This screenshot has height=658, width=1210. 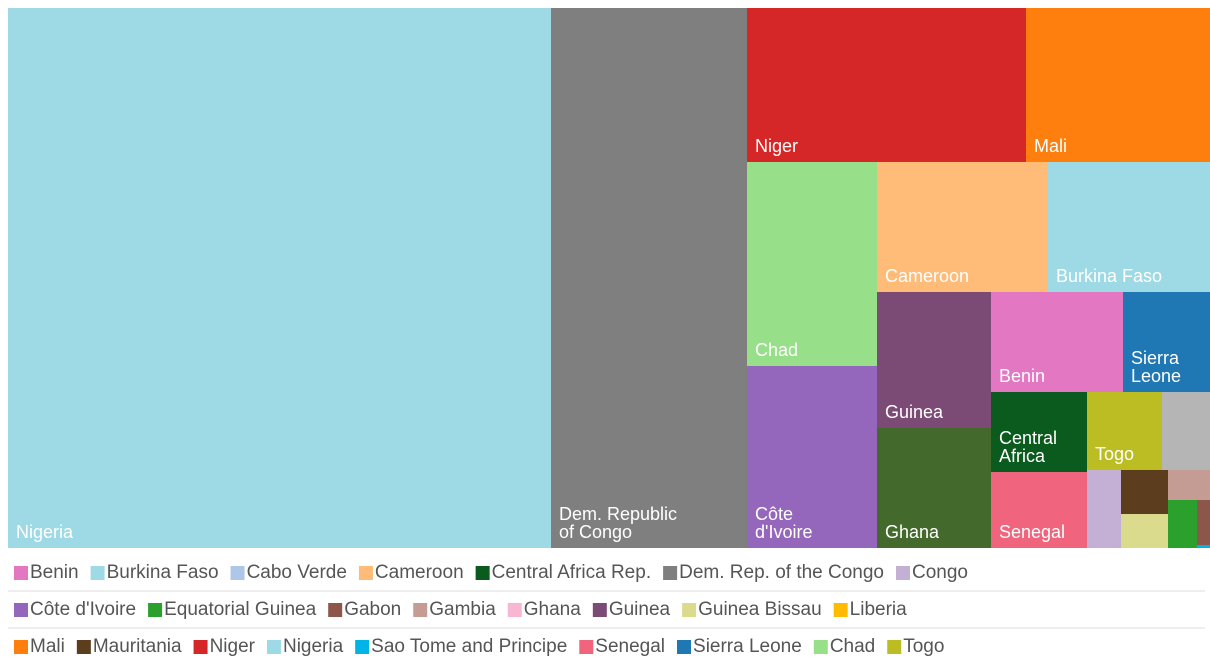 I want to click on legend-label: Togo, so click(x=923, y=646).